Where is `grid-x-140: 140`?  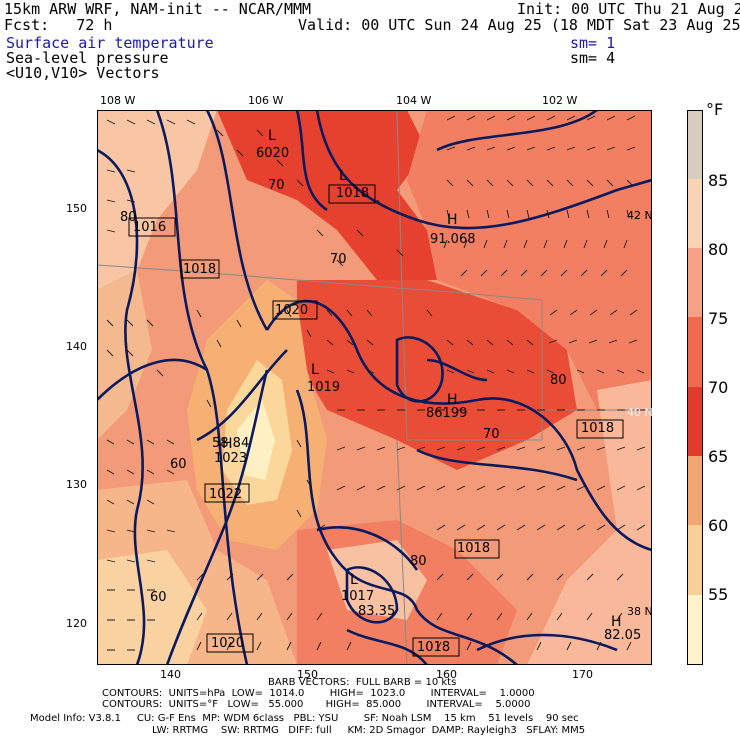 grid-x-140: 140 is located at coordinates (170, 674).